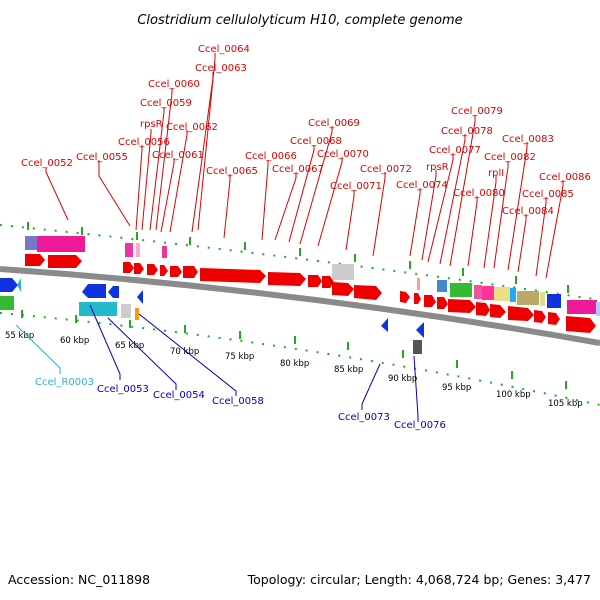 The width and height of the screenshot is (600, 600). What do you see at coordinates (174, 84) in the screenshot?
I see `gene-label: Ccel_0060` at bounding box center [174, 84].